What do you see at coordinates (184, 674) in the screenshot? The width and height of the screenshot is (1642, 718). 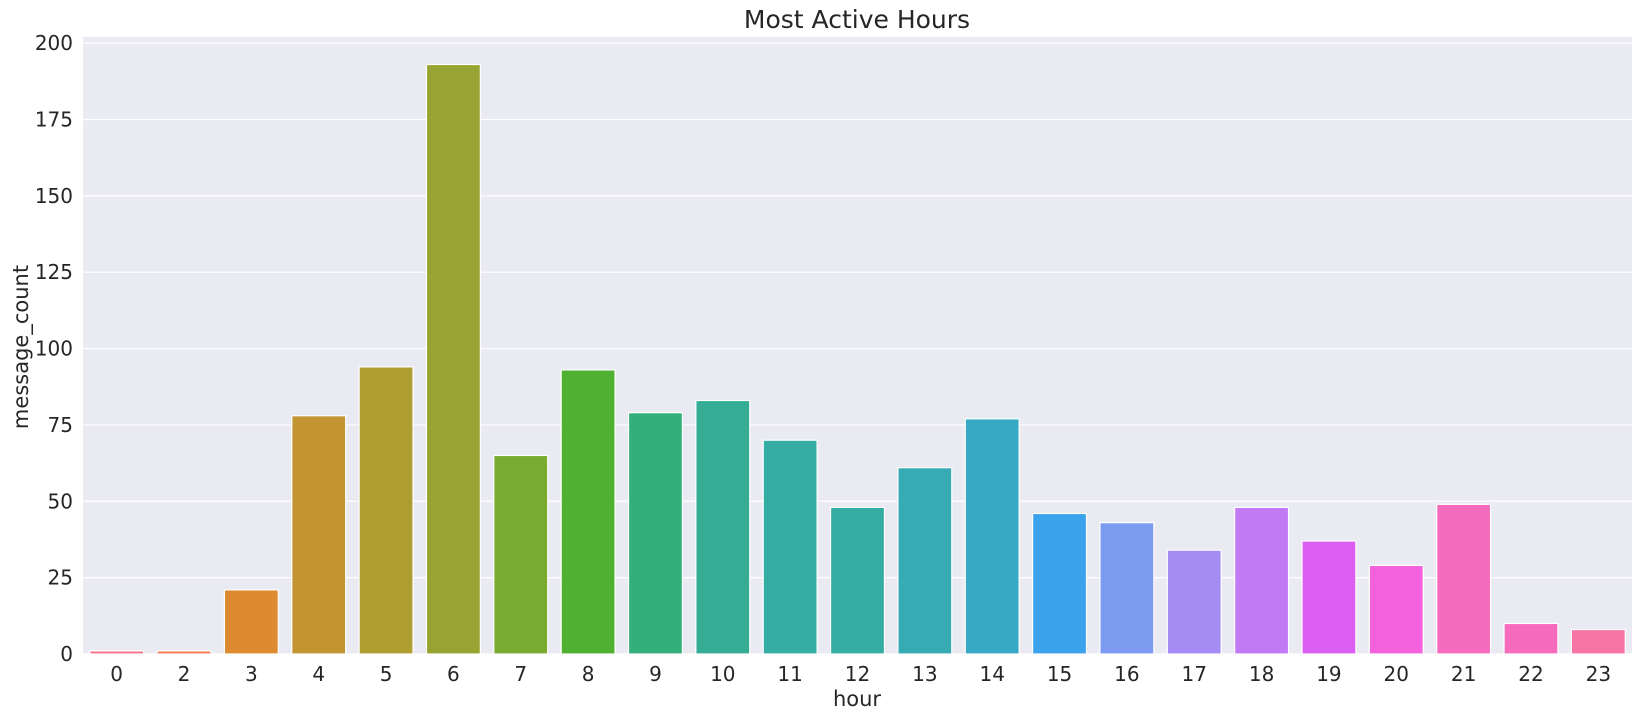 I see `x-tick-label: 2` at bounding box center [184, 674].